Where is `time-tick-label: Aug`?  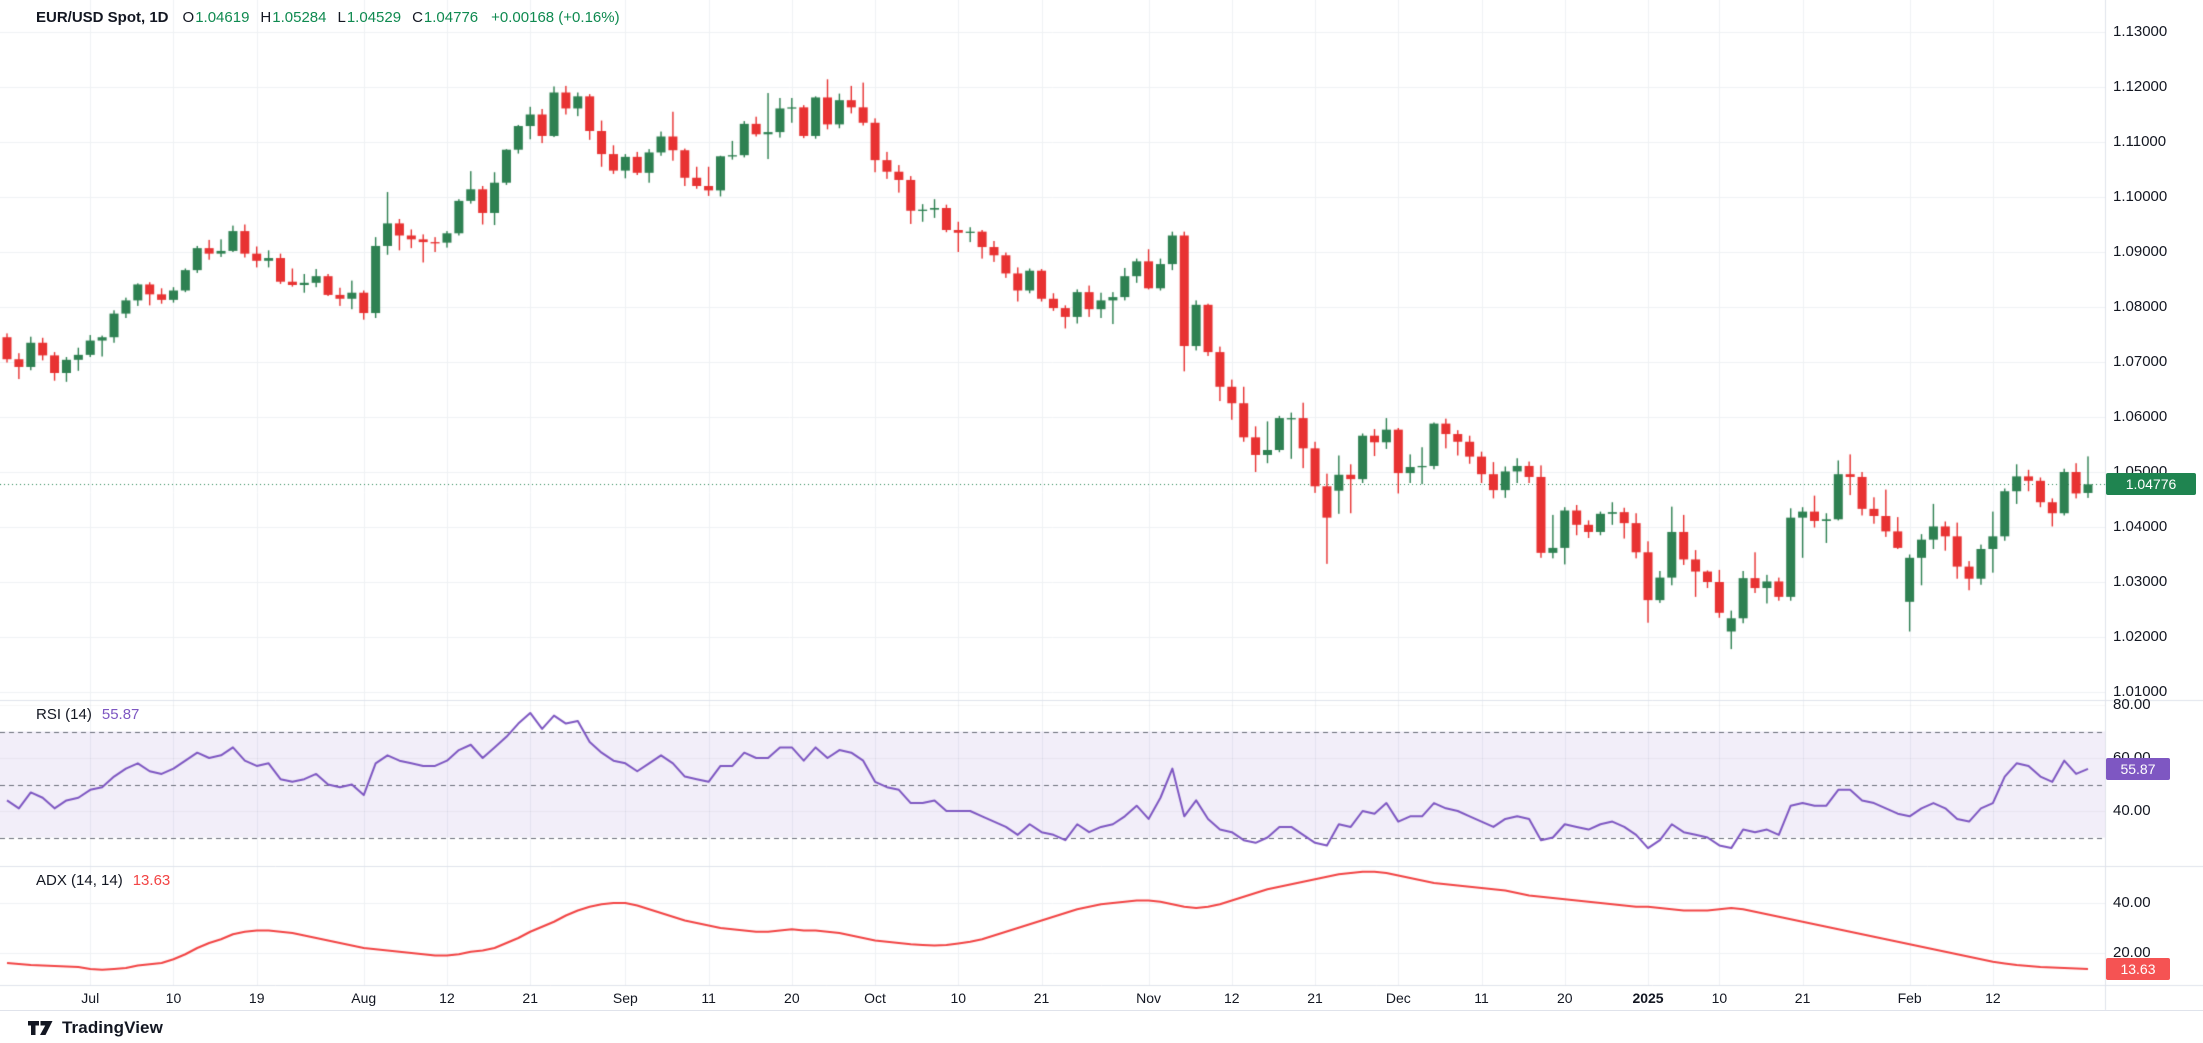 time-tick-label: Aug is located at coordinates (364, 998).